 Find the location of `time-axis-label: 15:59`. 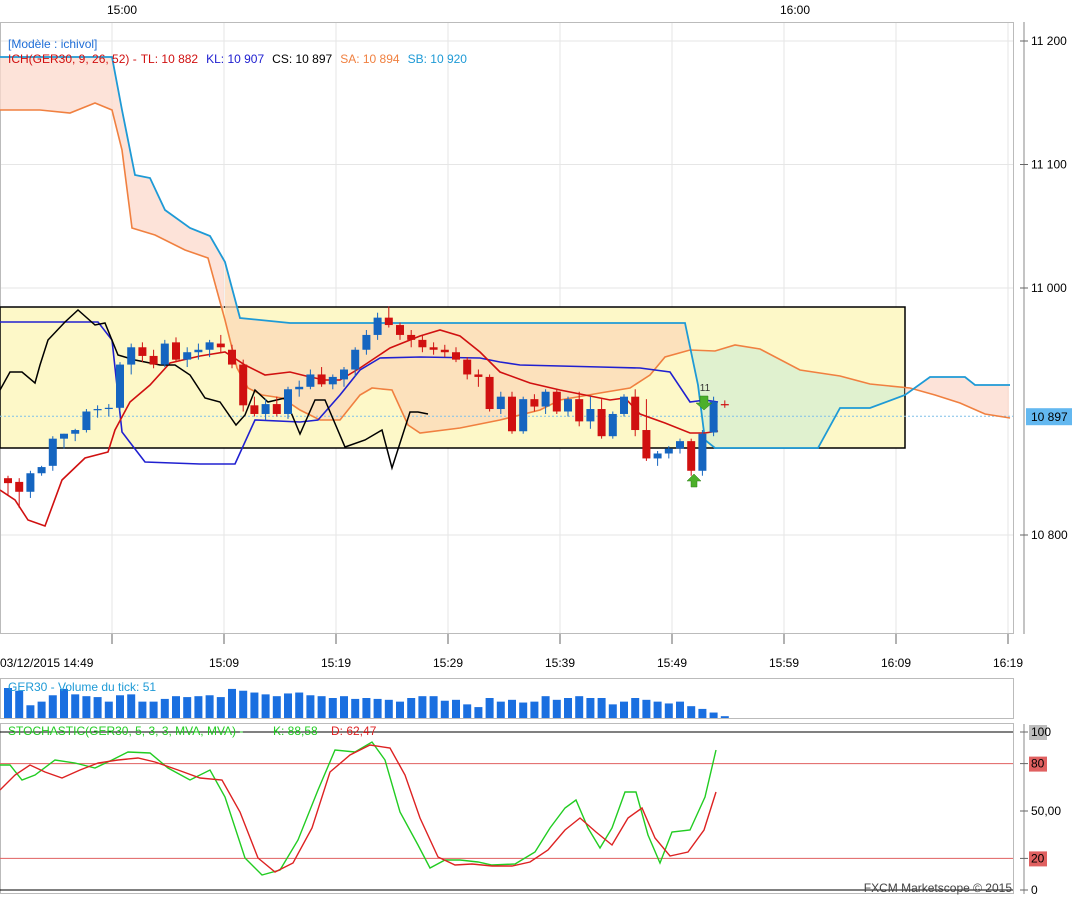

time-axis-label: 15:59 is located at coordinates (784, 663).